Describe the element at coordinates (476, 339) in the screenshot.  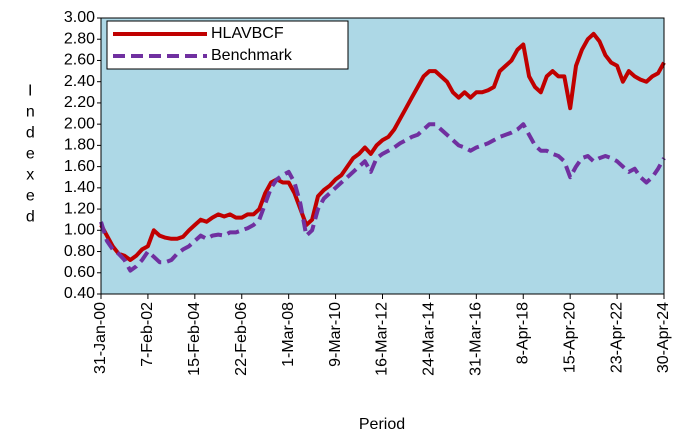
I see `x-tick-label: 31-Mar-16` at that location.